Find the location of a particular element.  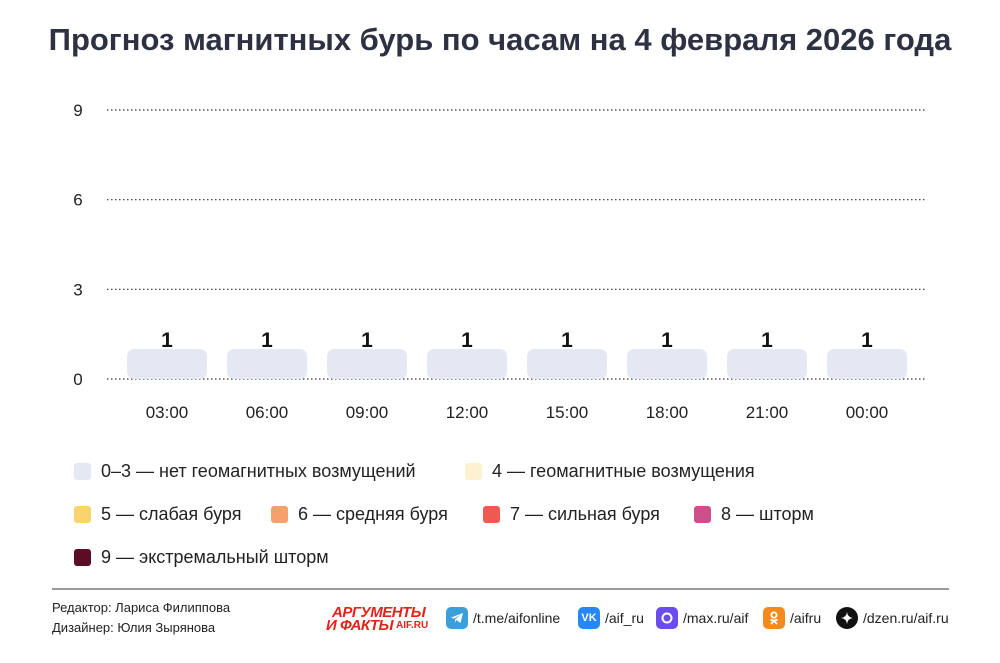

vk-icon: VK is located at coordinates (589, 618).